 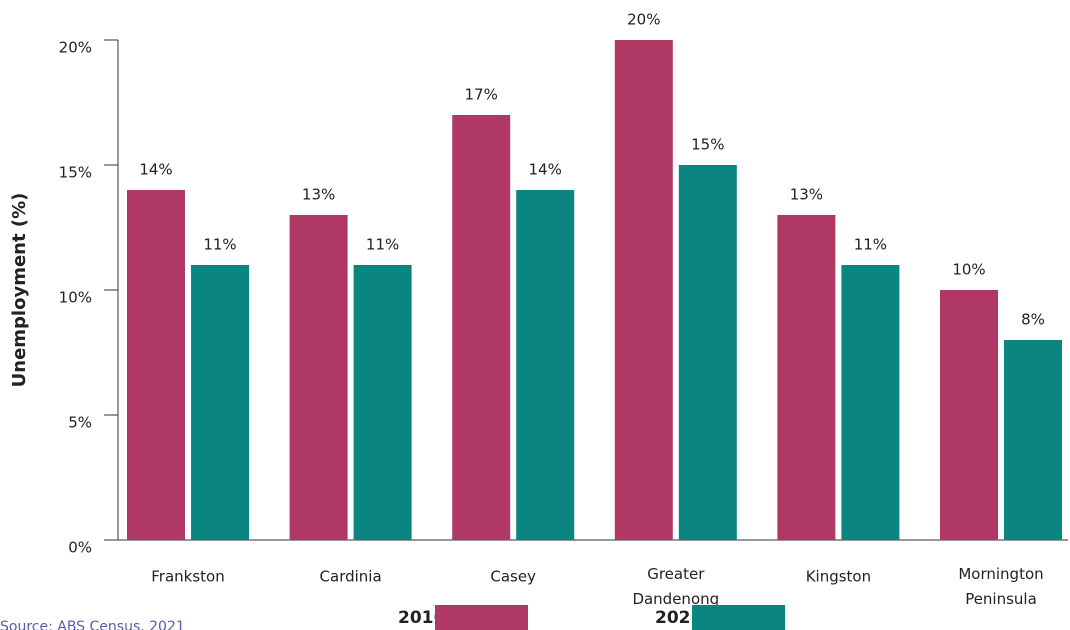 I want to click on x-tick-label: Casey, so click(x=513, y=577).